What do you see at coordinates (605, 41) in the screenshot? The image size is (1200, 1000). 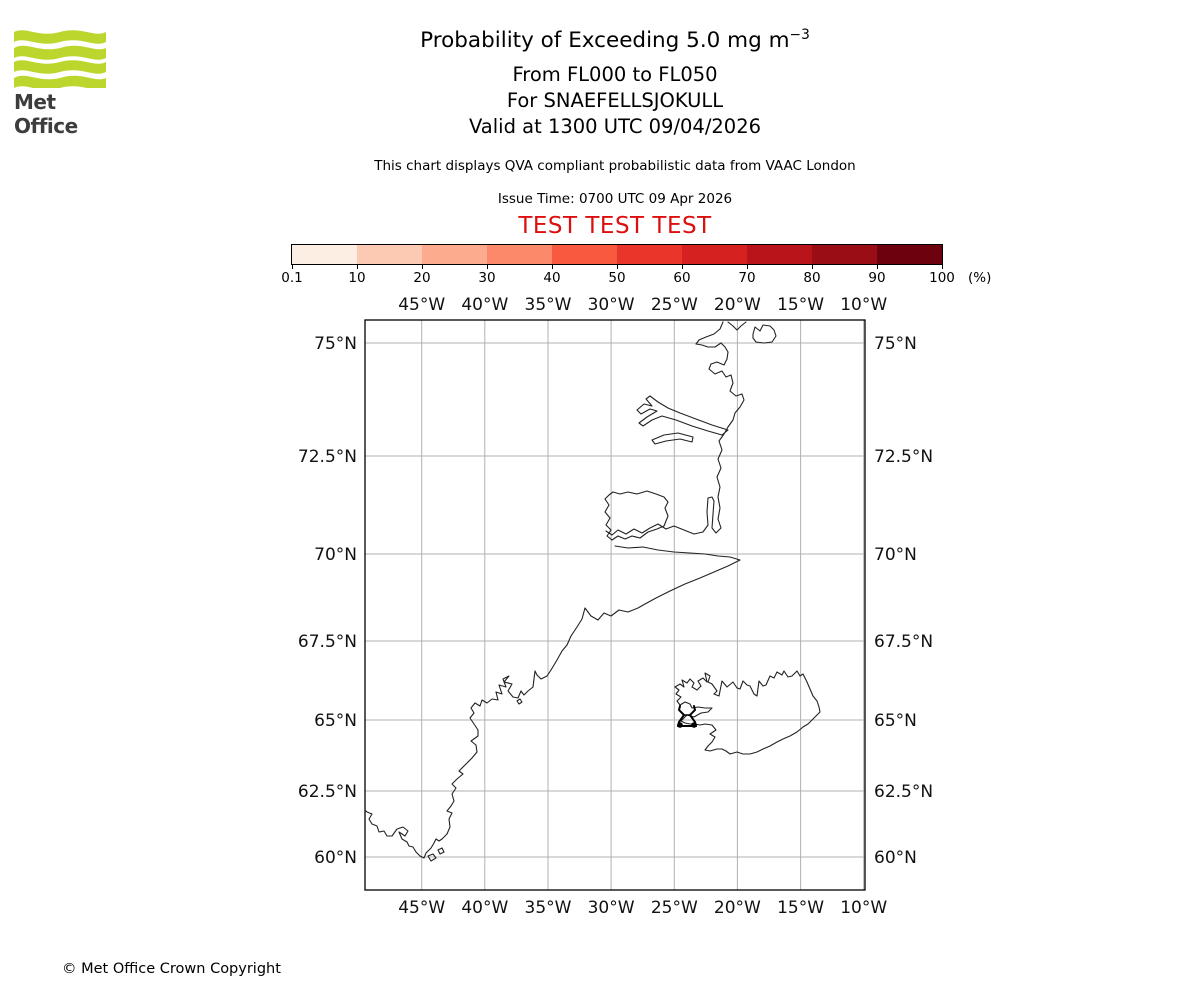 I see `page-title-text: Probability of Exceeding 5.0 mg m` at bounding box center [605, 41].